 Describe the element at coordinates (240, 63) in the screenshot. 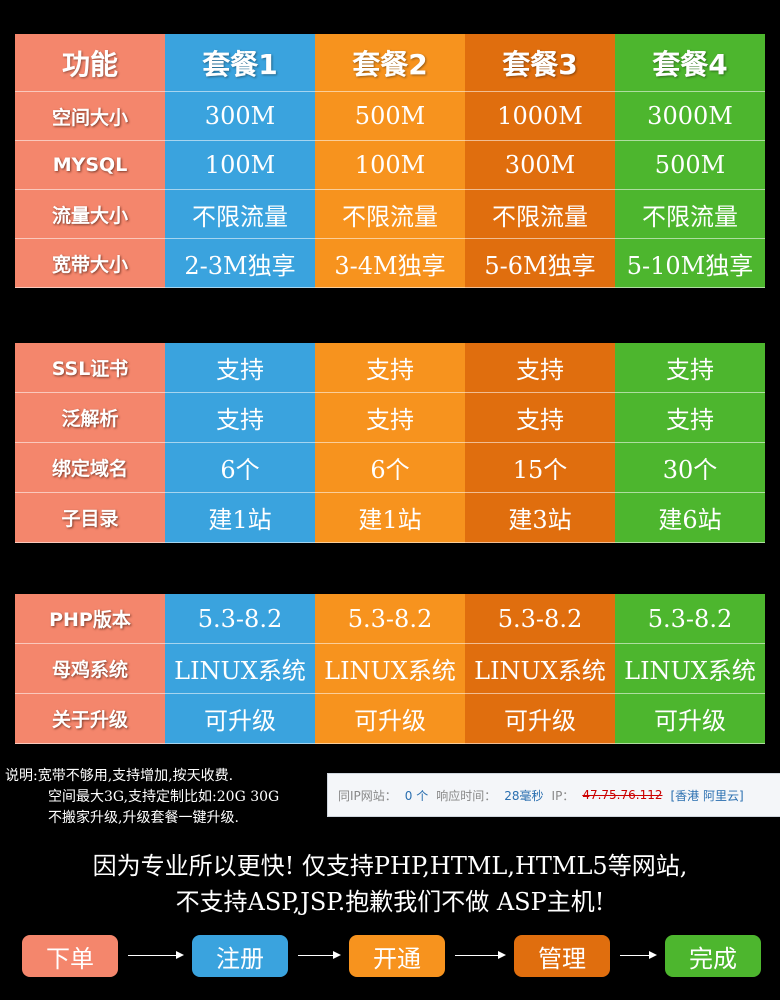

I see `header-cell: 套餐1` at that location.